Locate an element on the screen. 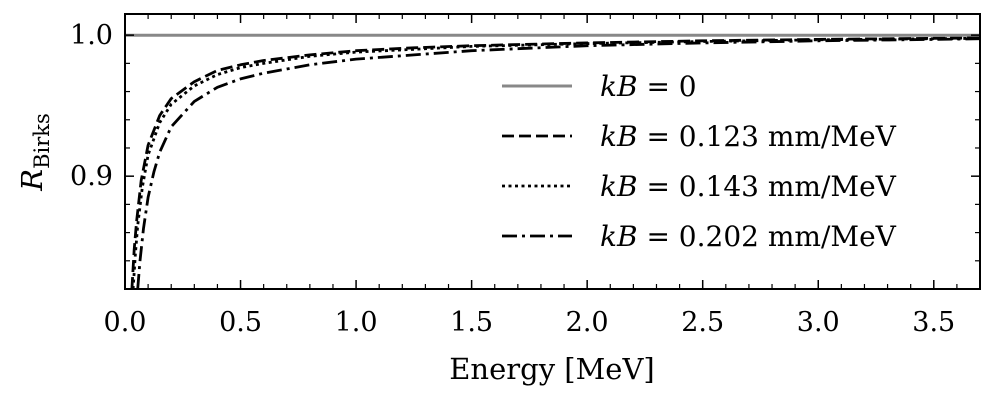 The image size is (995, 401). x-tick-label: 2.0 is located at coordinates (587, 322).